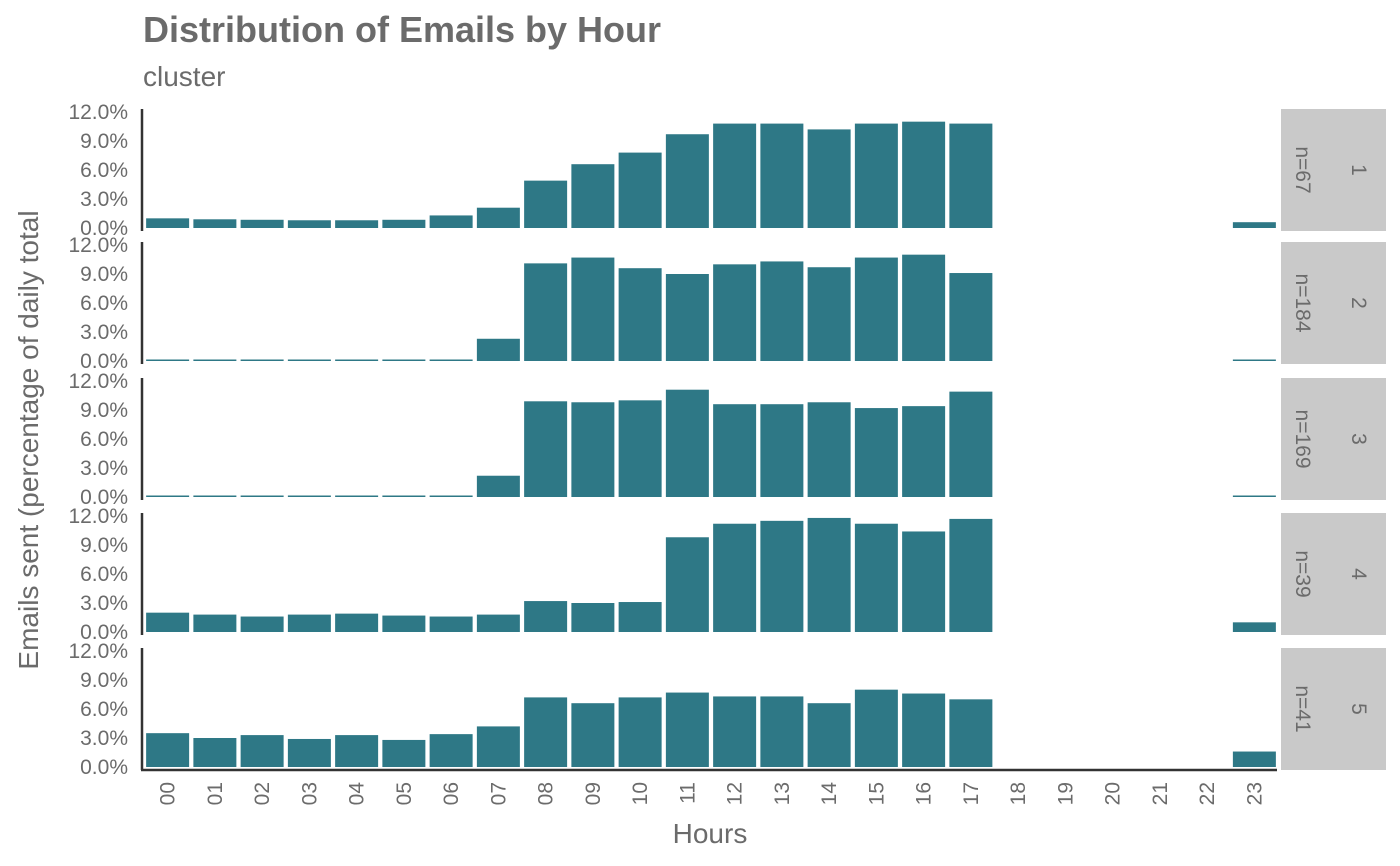 The image size is (1400, 866). What do you see at coordinates (687, 793) in the screenshot?
I see `x-tick-label: 11` at bounding box center [687, 793].